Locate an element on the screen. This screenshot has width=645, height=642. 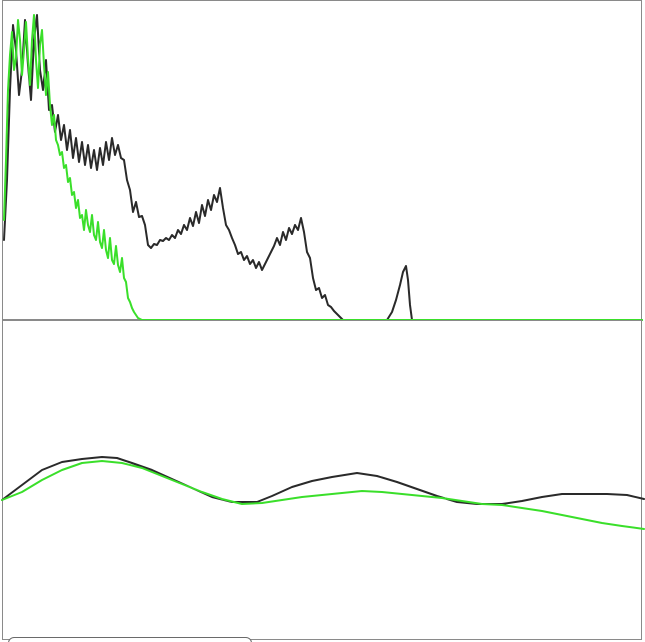
horizontal-scrollbar-thumb is located at coordinates (130, 639).